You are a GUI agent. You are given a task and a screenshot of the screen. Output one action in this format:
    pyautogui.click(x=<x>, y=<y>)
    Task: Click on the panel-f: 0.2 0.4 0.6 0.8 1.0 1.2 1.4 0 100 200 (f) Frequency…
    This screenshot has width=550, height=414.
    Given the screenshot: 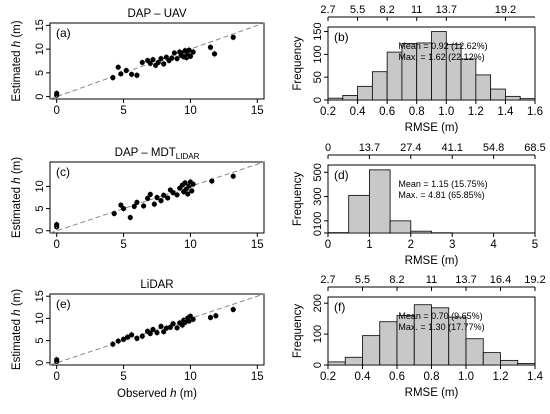 What is the action you would take?
    pyautogui.click(x=419, y=336)
    